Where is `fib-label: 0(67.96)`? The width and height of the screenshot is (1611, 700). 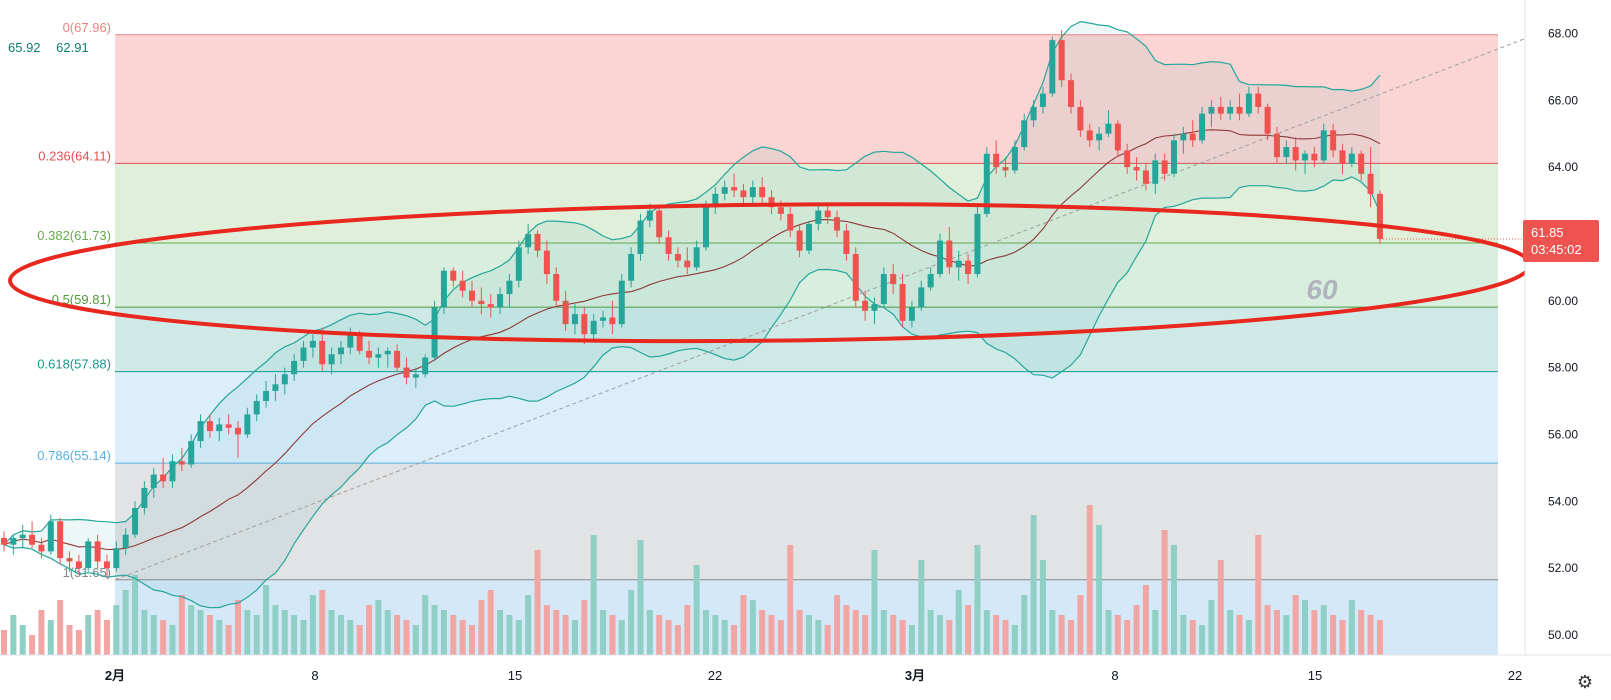 fib-label: 0(67.96) is located at coordinates (87, 27).